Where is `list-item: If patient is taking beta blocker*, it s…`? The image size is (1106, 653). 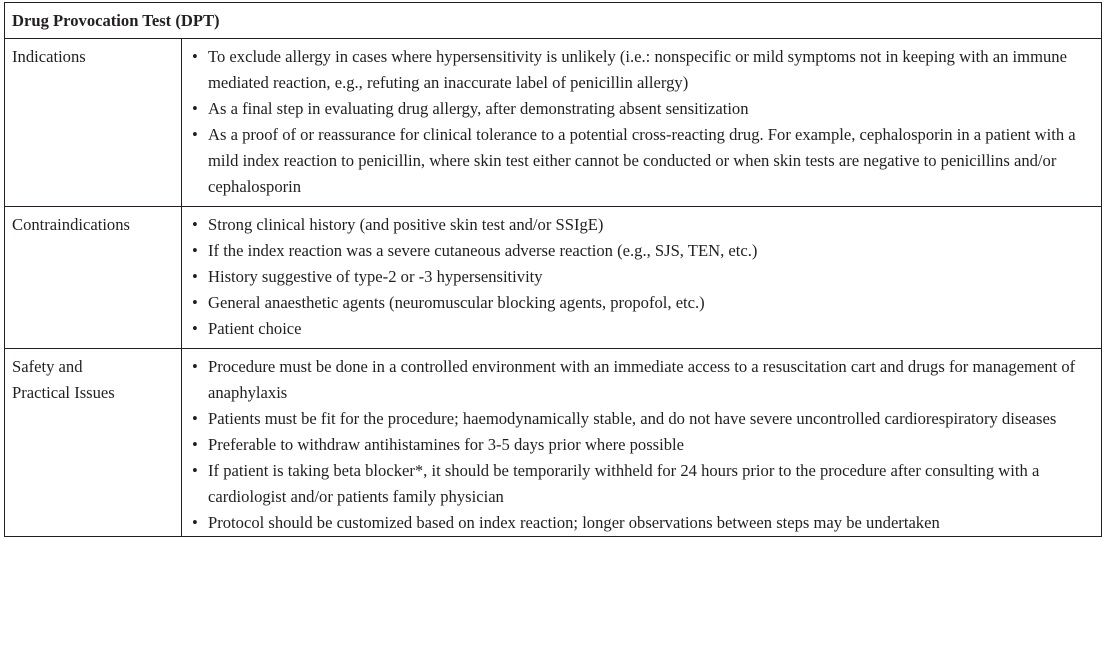
list-item: If patient is taking beta blocker*, it s… is located at coordinates (643, 484).